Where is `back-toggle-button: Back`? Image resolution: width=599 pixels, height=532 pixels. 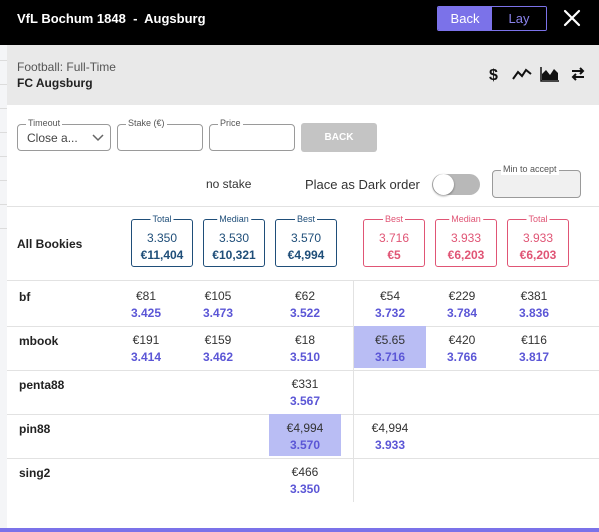 back-toggle-button: Back is located at coordinates (465, 18).